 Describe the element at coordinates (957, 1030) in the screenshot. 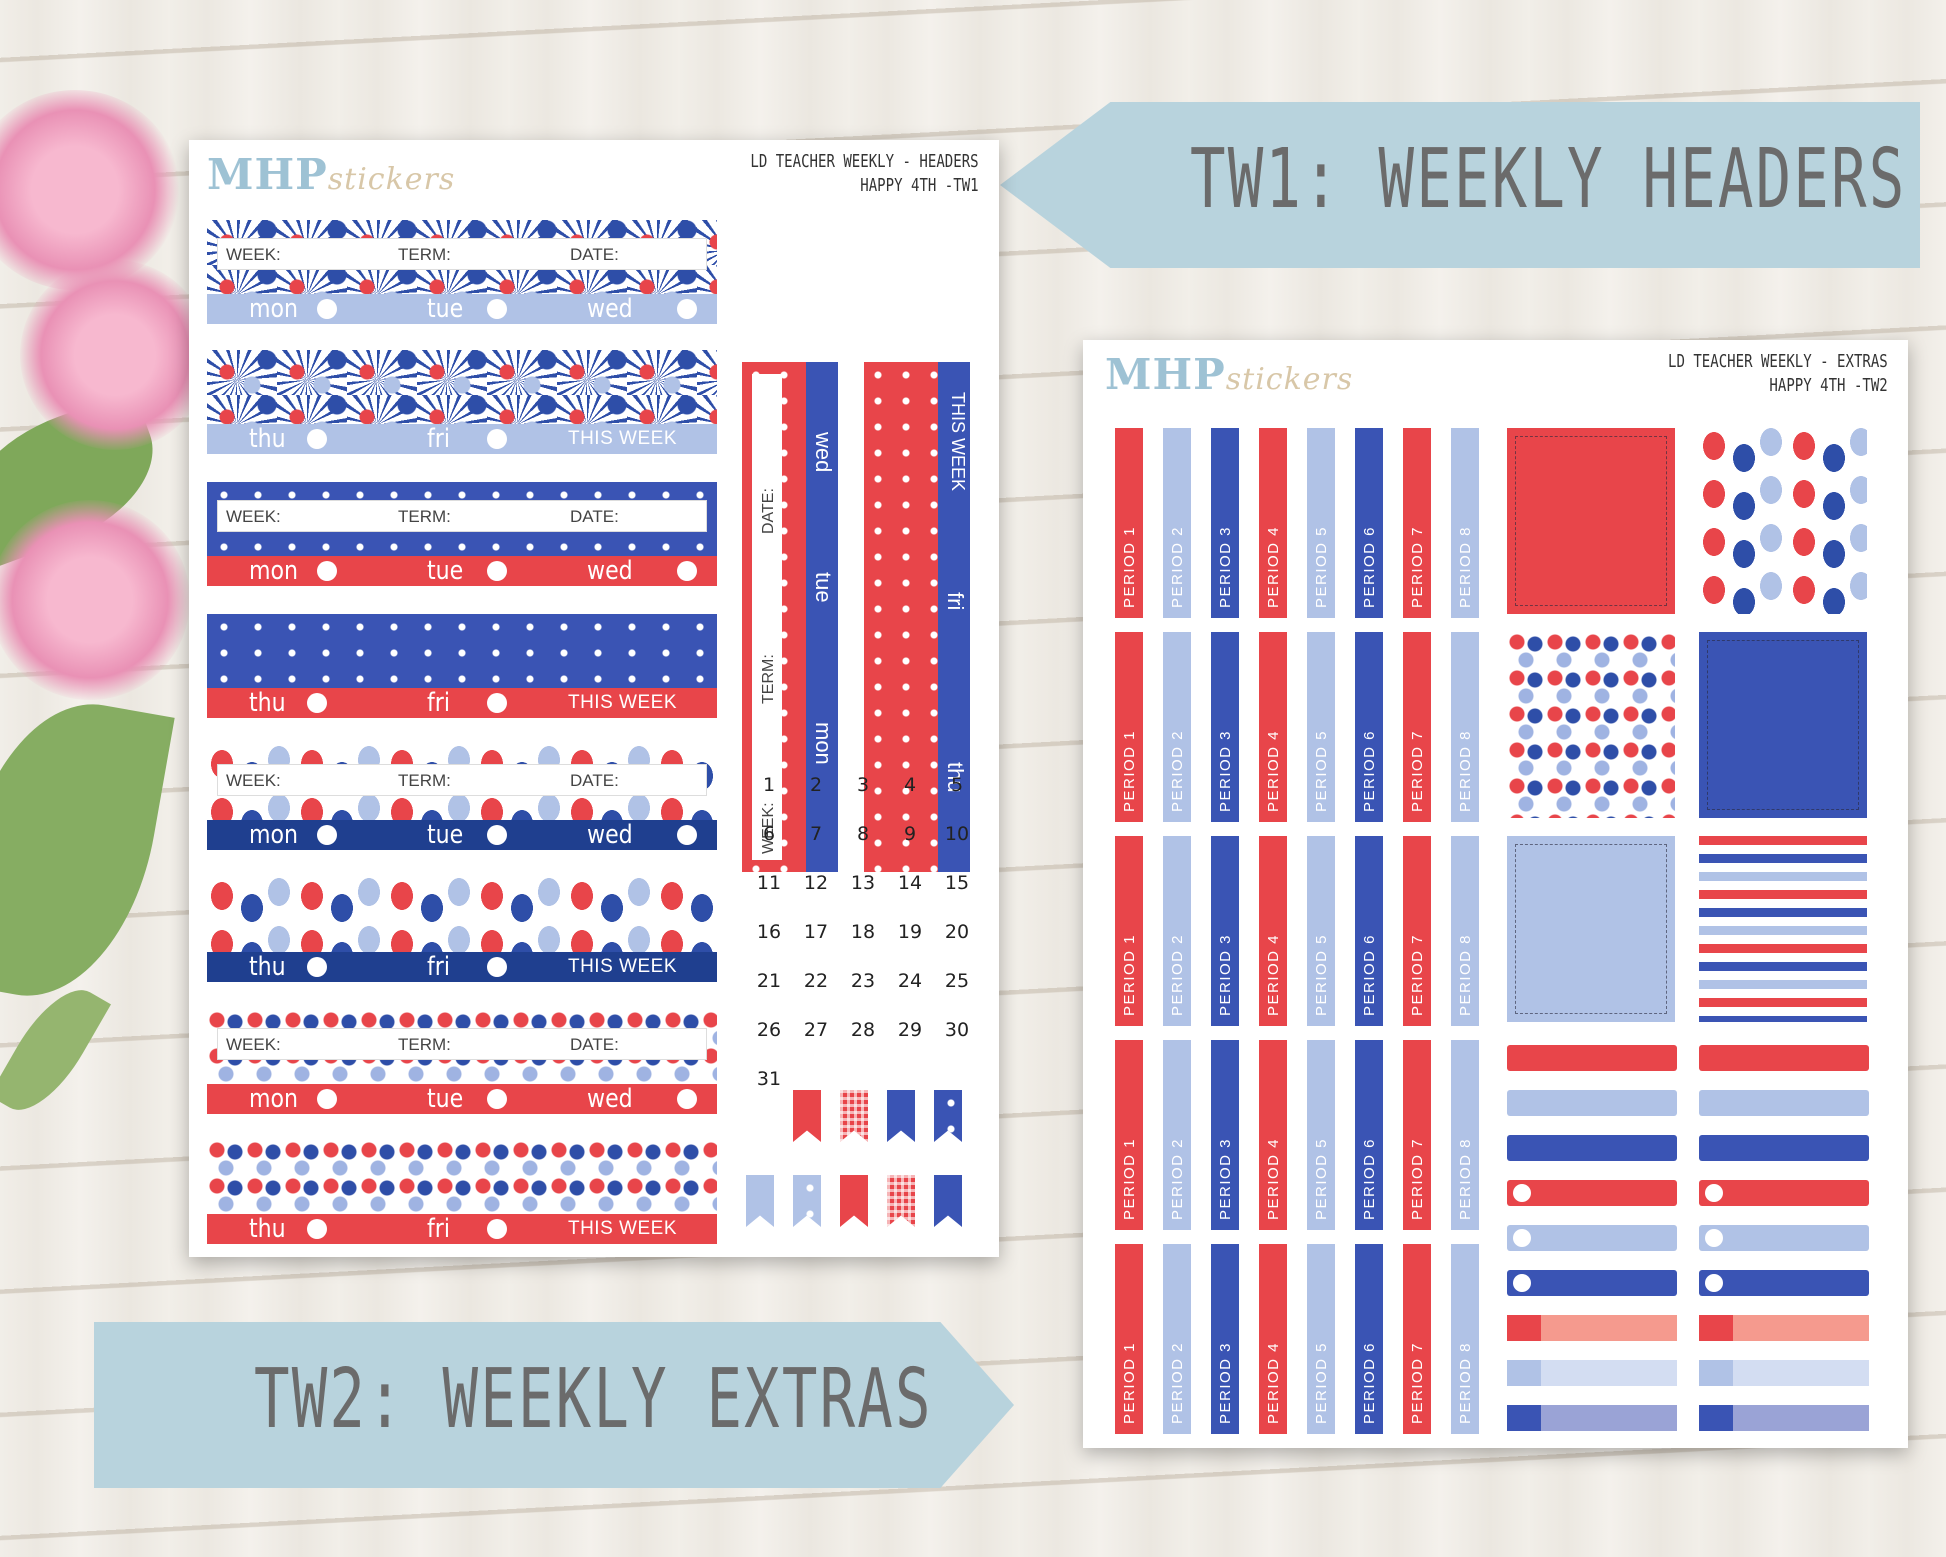

I see `calendar-date: 30` at that location.